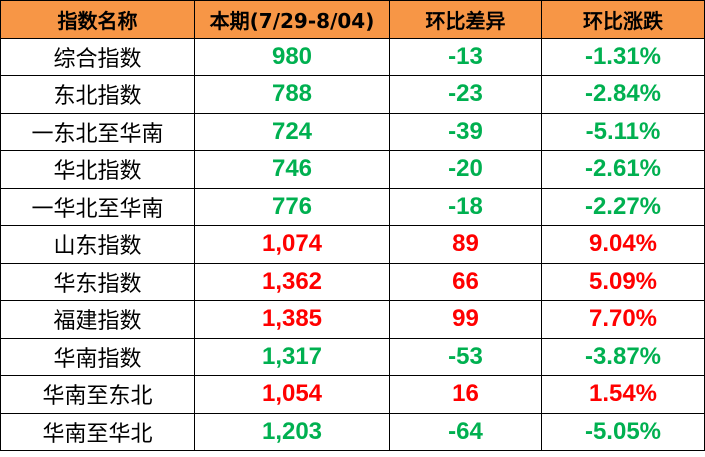  I want to click on table-row: 福建指数 1,385 99 7.70%, so click(352, 319).